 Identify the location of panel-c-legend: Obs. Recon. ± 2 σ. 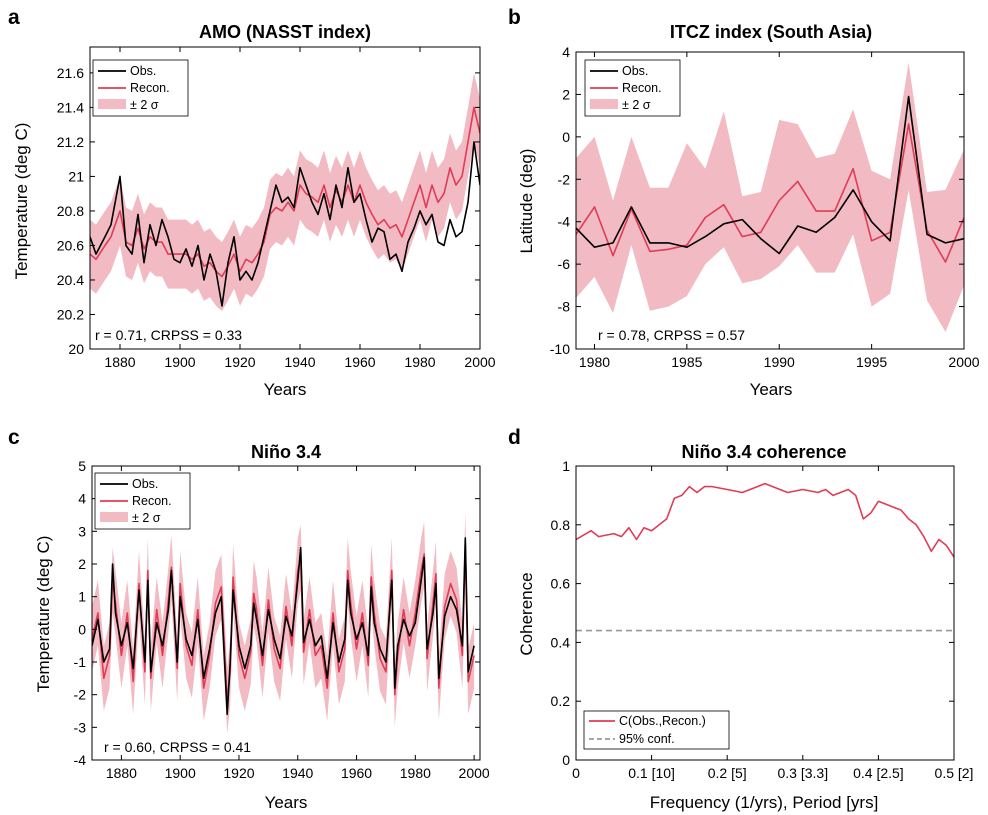
(142, 501).